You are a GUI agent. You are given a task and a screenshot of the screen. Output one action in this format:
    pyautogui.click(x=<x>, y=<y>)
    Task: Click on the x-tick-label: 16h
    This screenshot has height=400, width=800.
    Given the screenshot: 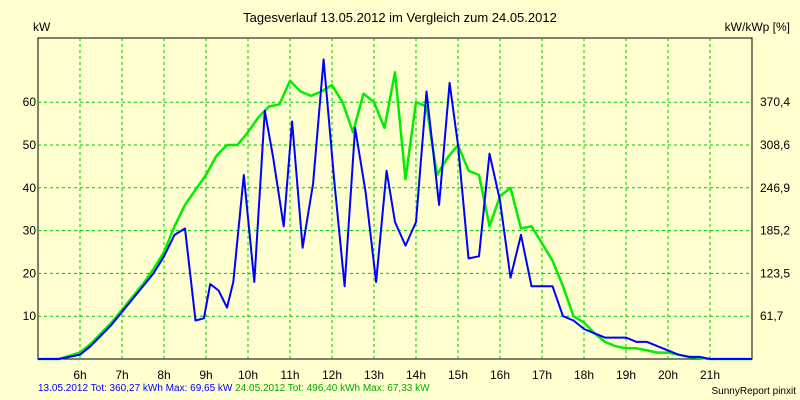 What is the action you would take?
    pyautogui.click(x=500, y=375)
    